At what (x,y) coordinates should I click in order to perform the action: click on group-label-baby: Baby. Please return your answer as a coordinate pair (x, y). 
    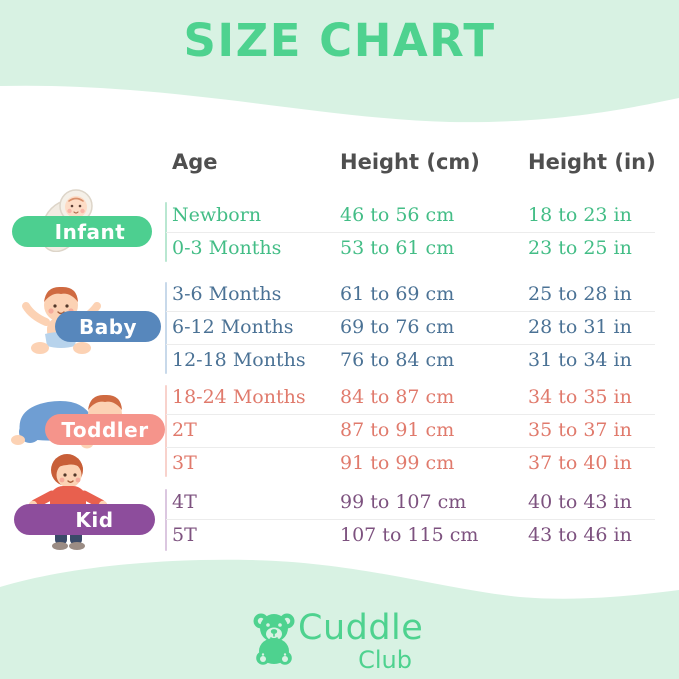
    Looking at the image, I should click on (108, 326).